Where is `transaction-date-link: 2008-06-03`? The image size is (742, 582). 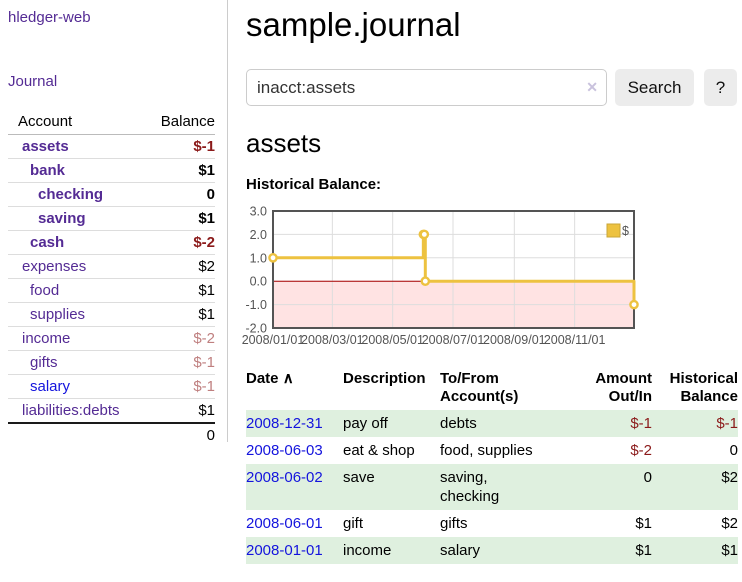
transaction-date-link: 2008-06-03 is located at coordinates (284, 450).